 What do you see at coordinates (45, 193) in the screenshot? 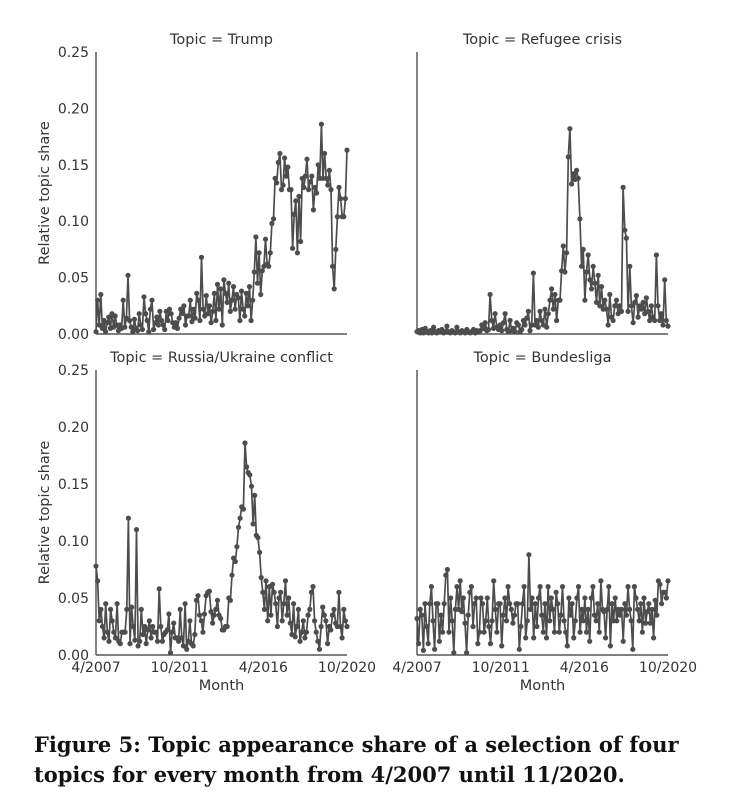
I see `y-axis-label: Relative topic share` at bounding box center [45, 193].